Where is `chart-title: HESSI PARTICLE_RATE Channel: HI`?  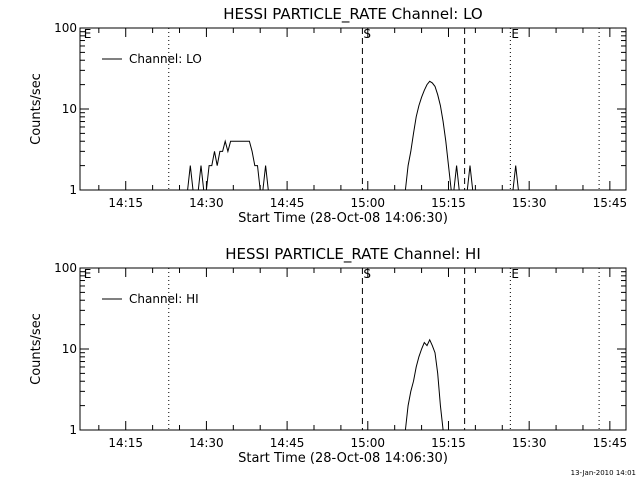 chart-title: HESSI PARTICLE_RATE Channel: HI is located at coordinates (353, 254).